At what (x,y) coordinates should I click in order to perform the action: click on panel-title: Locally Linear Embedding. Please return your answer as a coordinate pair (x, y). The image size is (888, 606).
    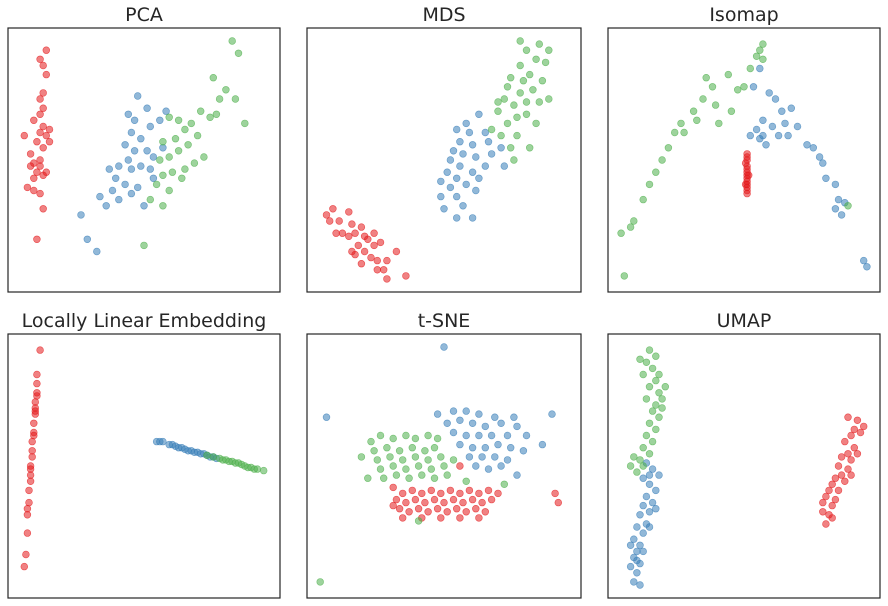
    Looking at the image, I should click on (144, 321).